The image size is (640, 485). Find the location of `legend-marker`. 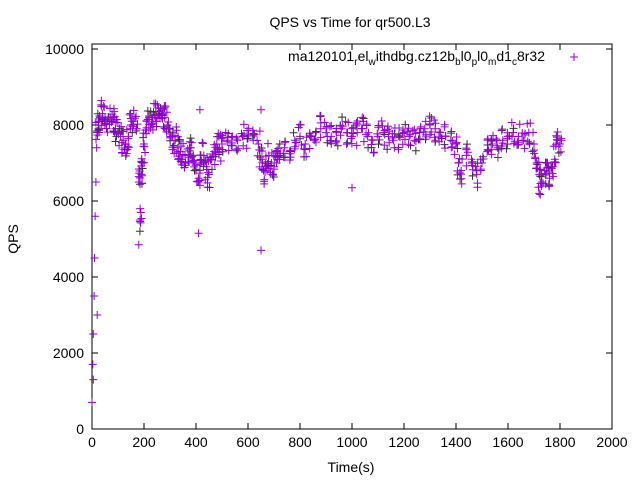

legend-marker is located at coordinates (574, 57).